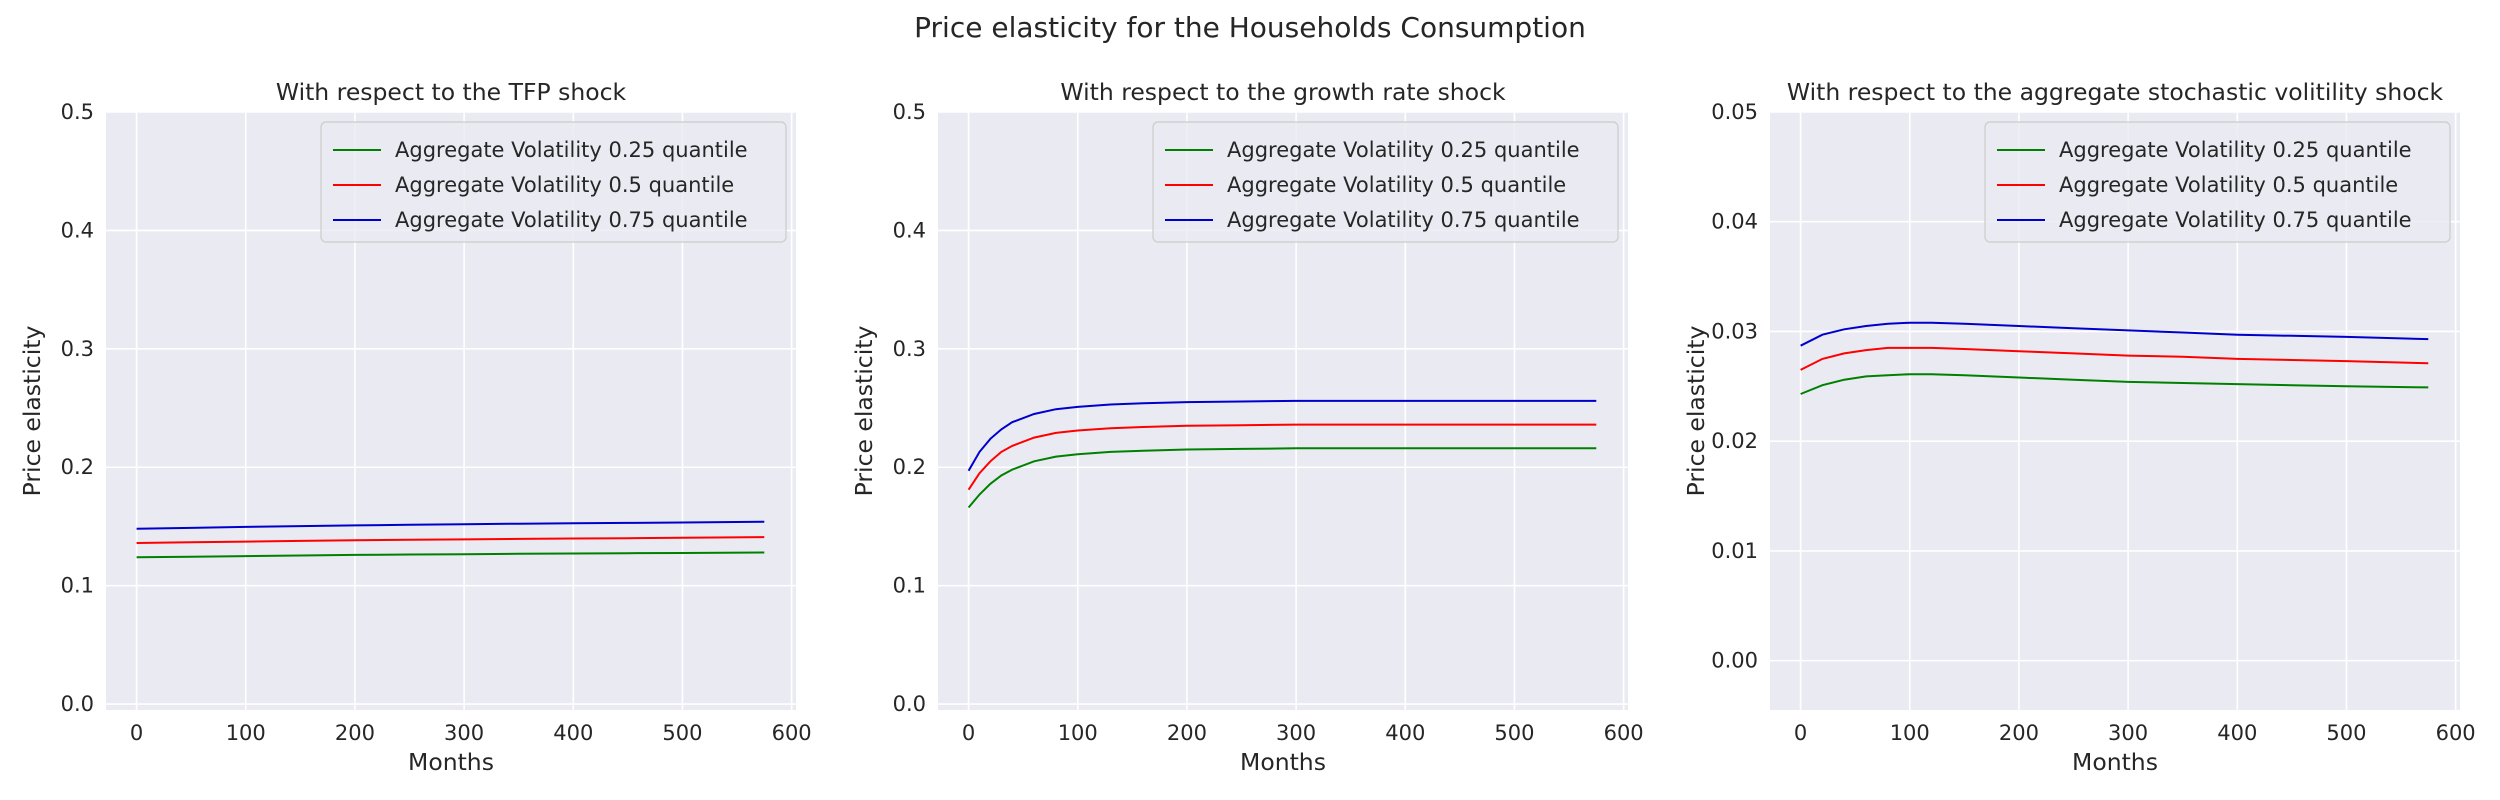 This screenshot has height=800, width=2500. Describe the element at coordinates (1734, 551) in the screenshot. I see `y-tick-label: 0.01` at that location.